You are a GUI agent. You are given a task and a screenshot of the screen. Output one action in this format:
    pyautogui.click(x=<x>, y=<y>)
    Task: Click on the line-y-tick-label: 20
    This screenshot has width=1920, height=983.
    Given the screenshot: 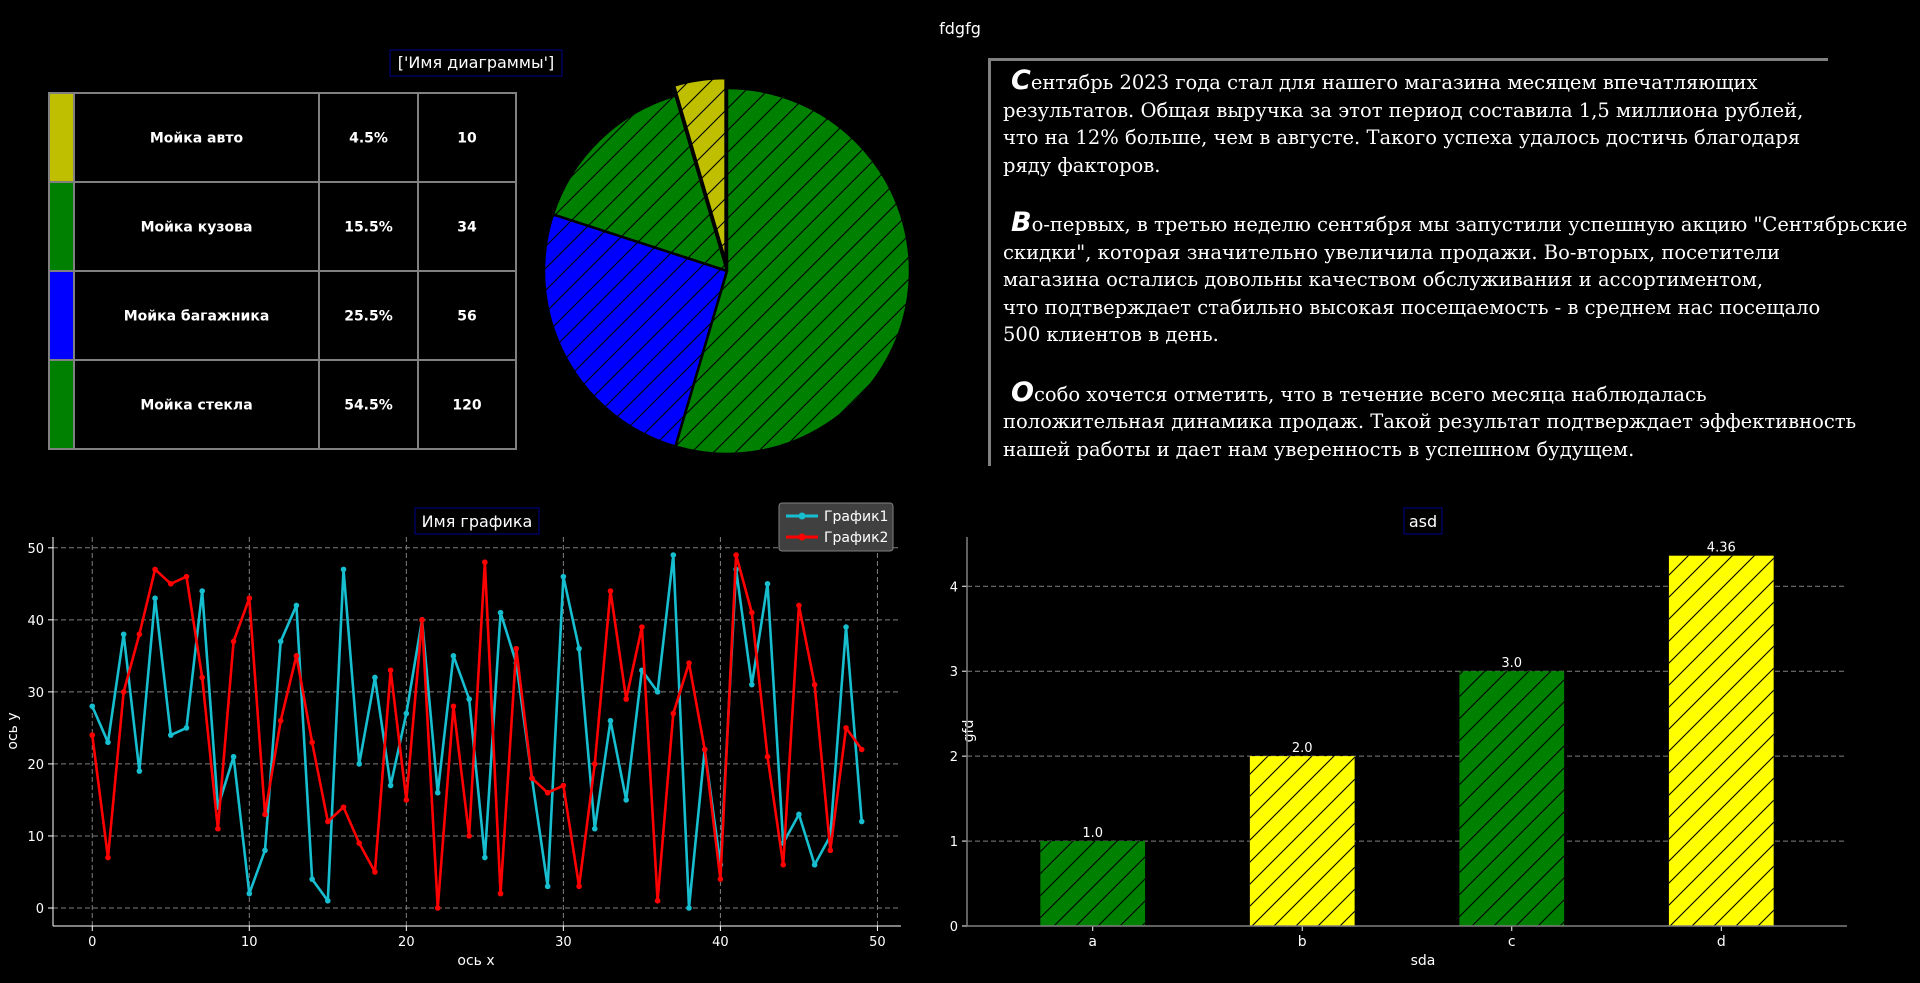 What is the action you would take?
    pyautogui.click(x=35, y=765)
    